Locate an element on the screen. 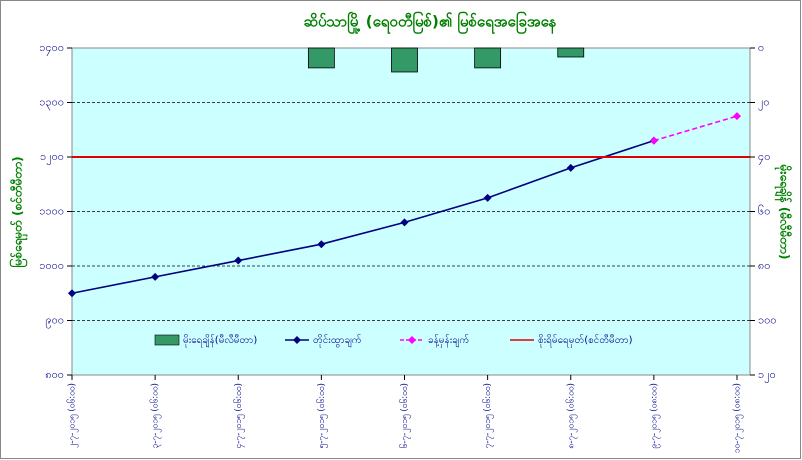 The image size is (802, 460). y-tick-label: ၁၃၀၀ is located at coordinates (51, 103).